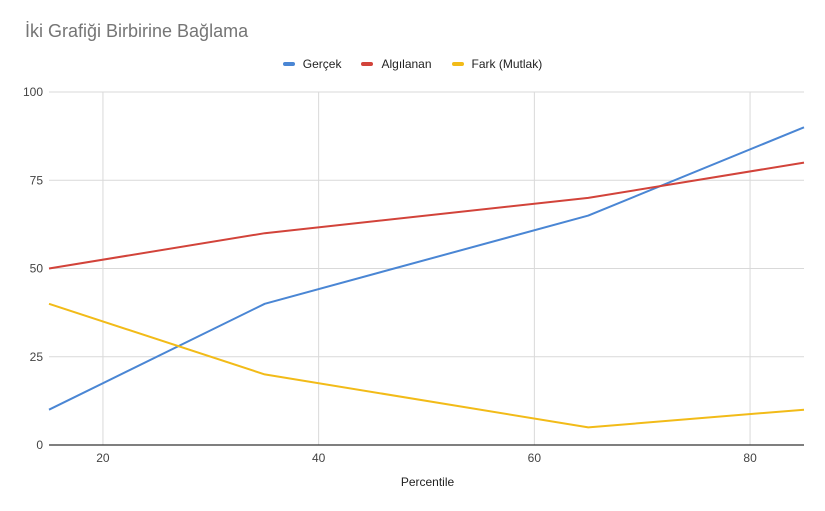 This screenshot has width=825, height=511. I want to click on y-tick-label: 0, so click(39, 445).